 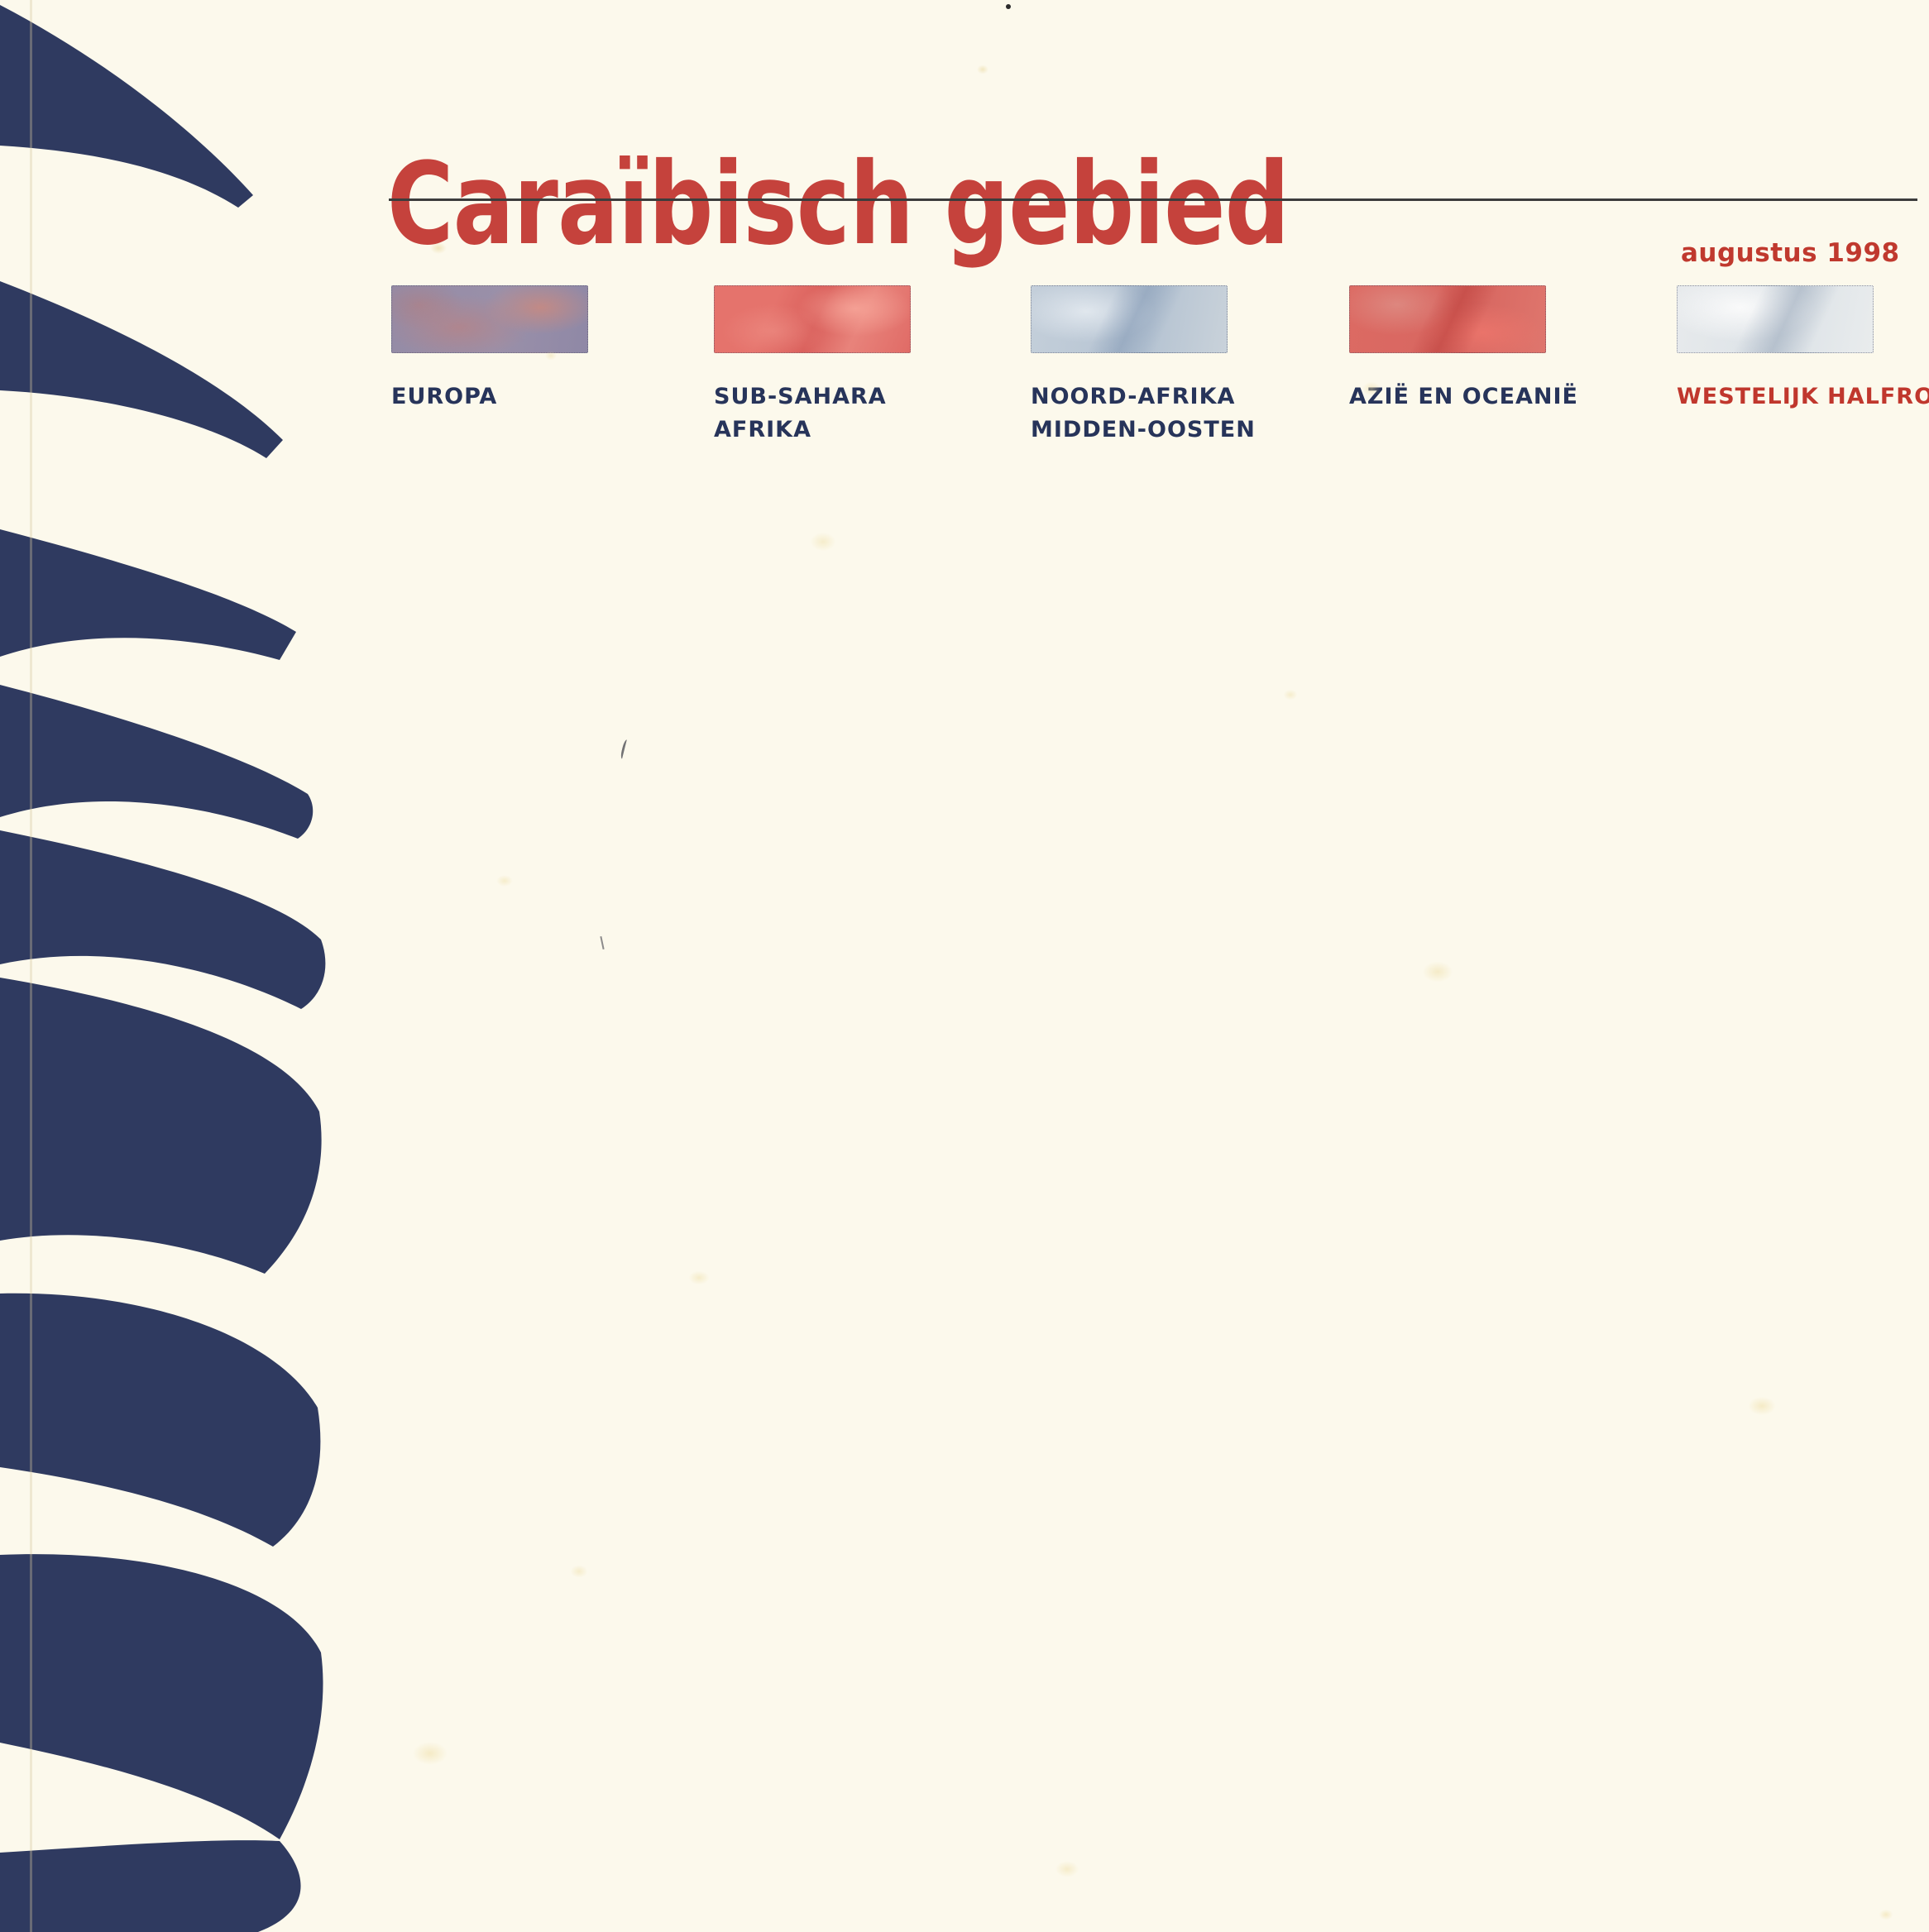 What do you see at coordinates (1133, 396) in the screenshot?
I see `legend-label-line: NOORD-AFRIKA` at bounding box center [1133, 396].